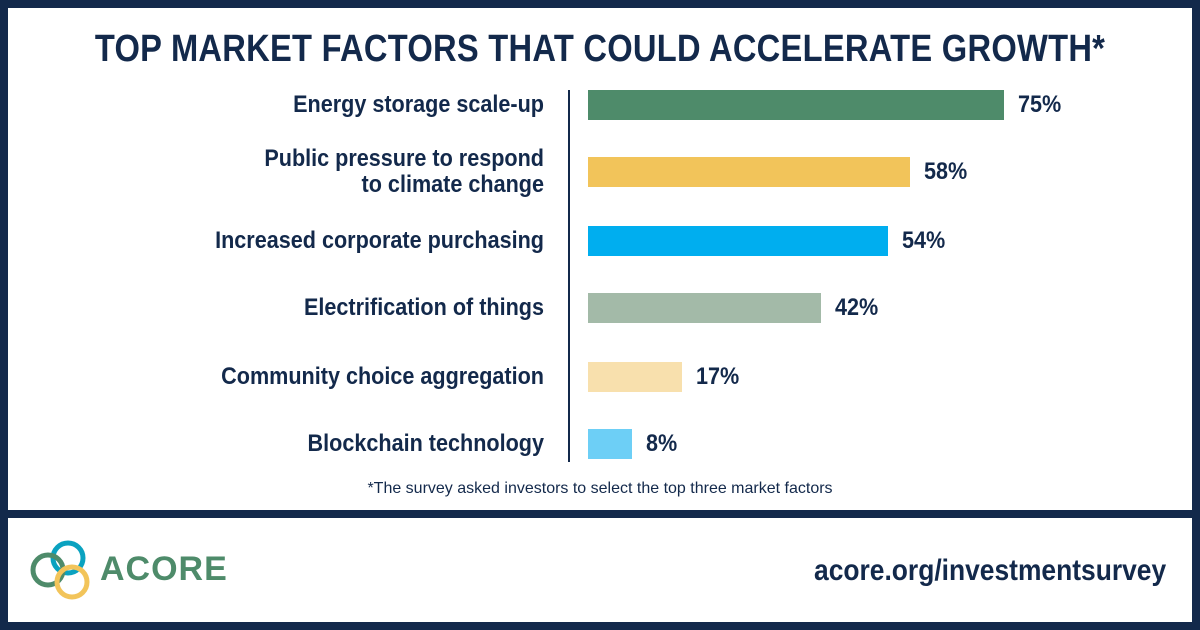 The width and height of the screenshot is (1200, 630). What do you see at coordinates (425, 443) in the screenshot?
I see `category-label: Blockchain technology` at bounding box center [425, 443].